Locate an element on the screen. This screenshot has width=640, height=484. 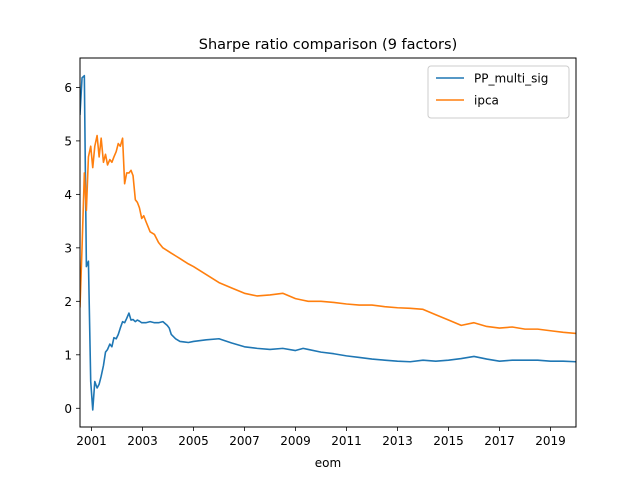
y-tick-label: 0 is located at coordinates (68, 409).